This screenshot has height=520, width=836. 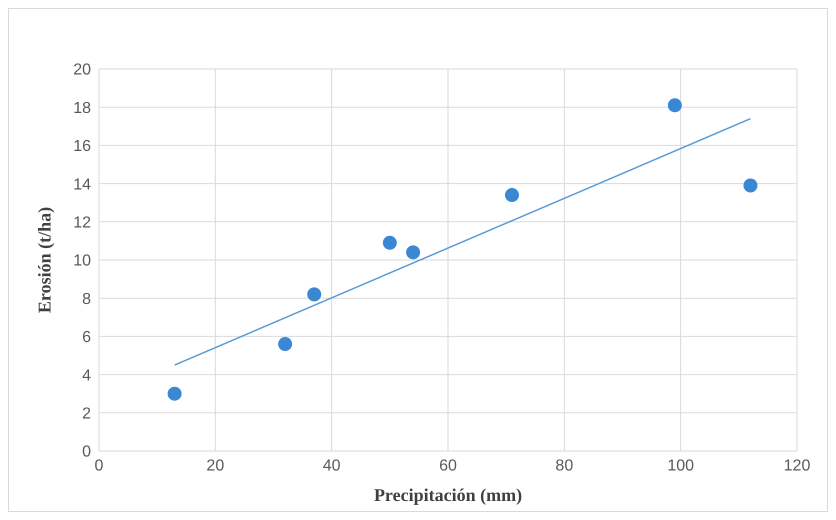 I want to click on y-tick-label: 0, so click(x=87, y=452).